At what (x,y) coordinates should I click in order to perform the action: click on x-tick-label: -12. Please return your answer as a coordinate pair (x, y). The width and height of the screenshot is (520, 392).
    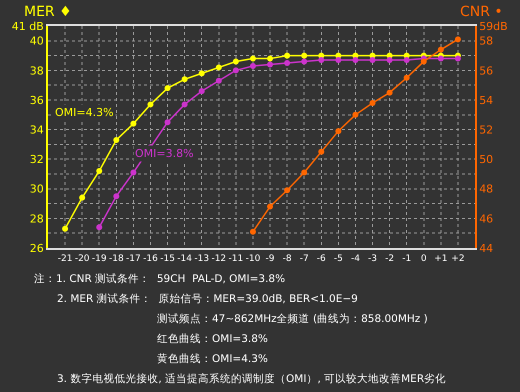
    Looking at the image, I should click on (218, 259).